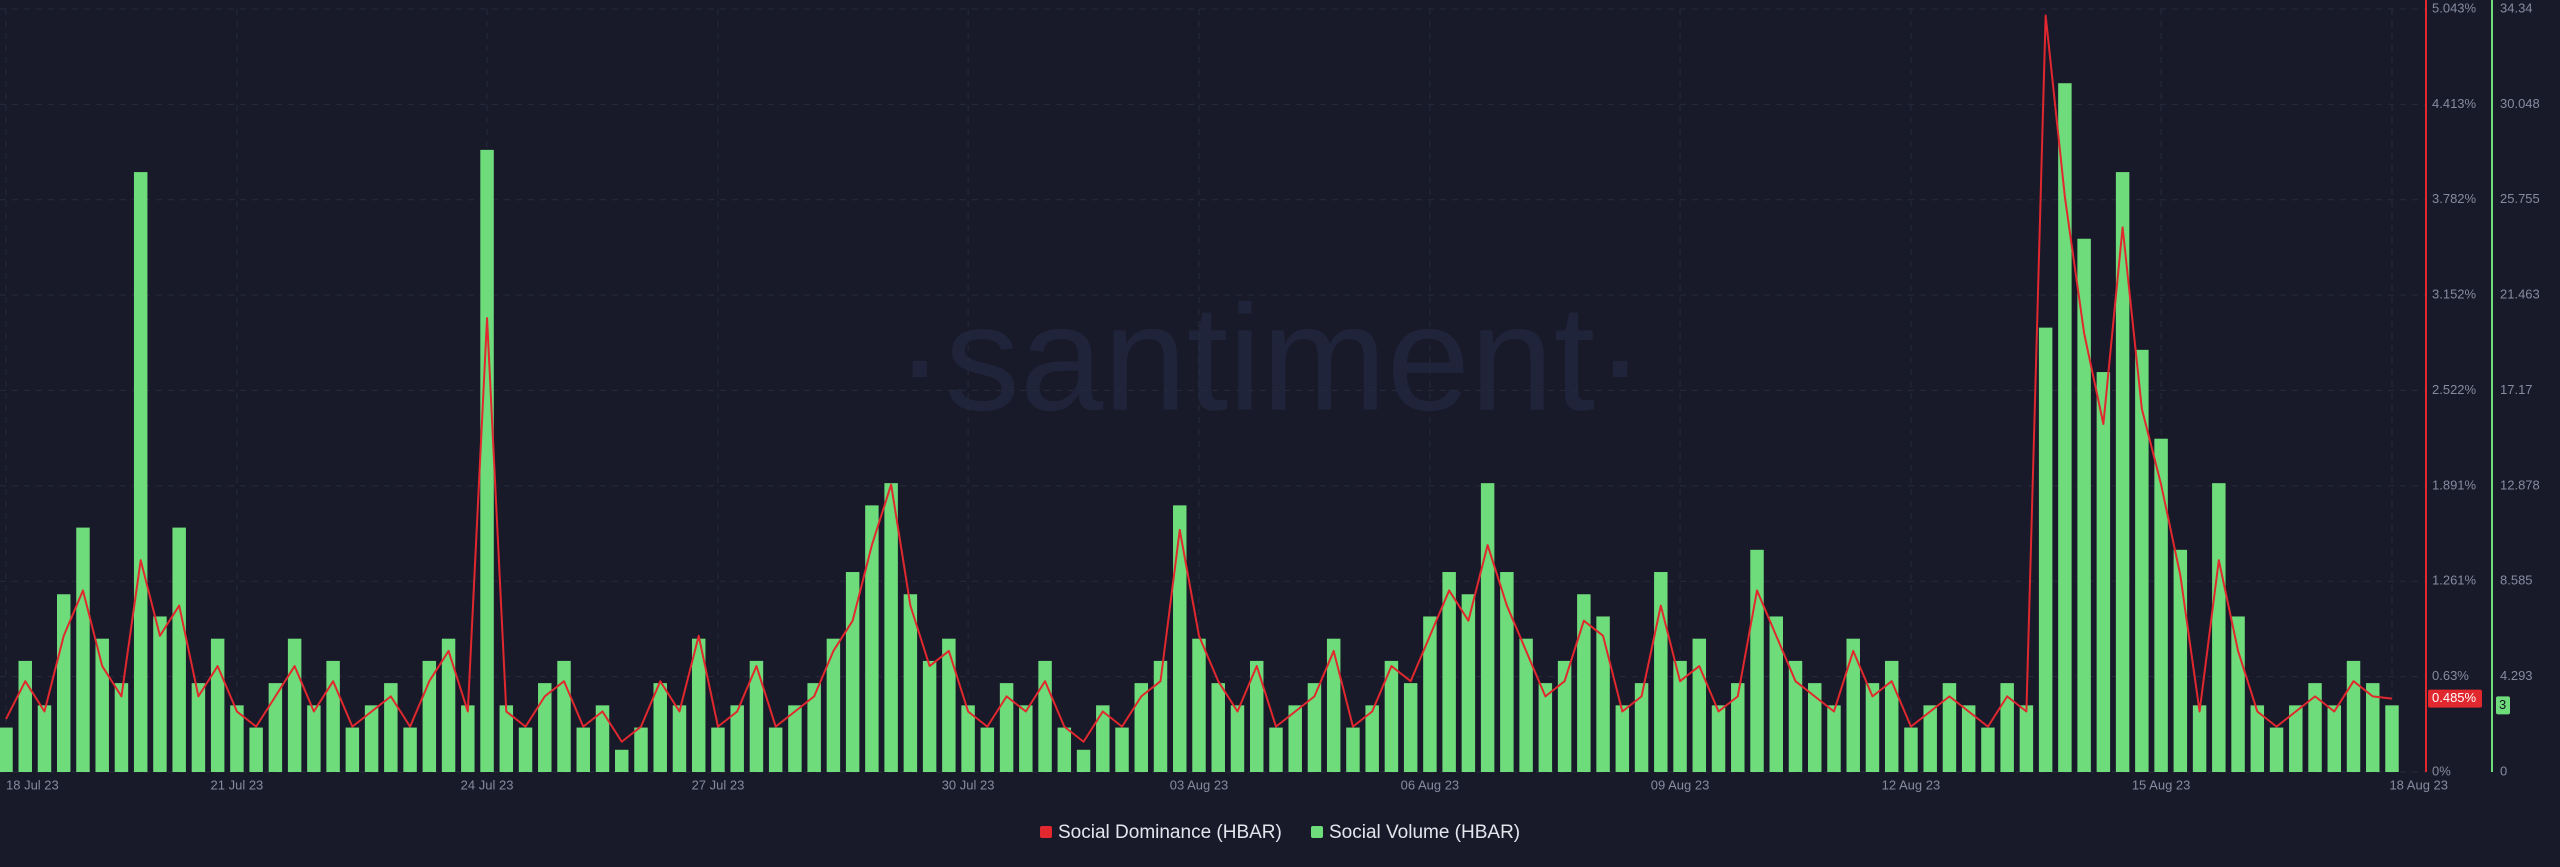 Image resolution: width=2560 pixels, height=867 pixels. I want to click on y-tick-label: 1.891%, so click(2454, 484).